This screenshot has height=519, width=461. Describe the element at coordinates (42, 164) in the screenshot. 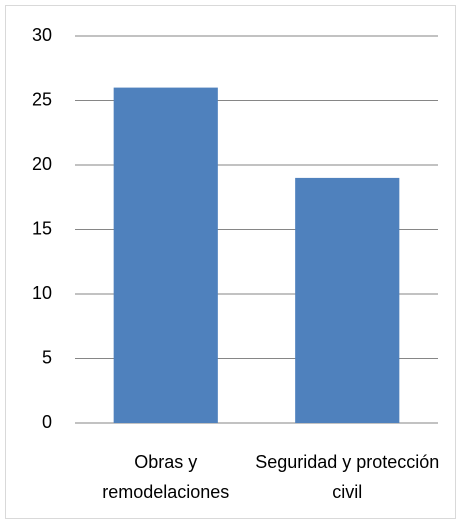

I see `y-tick-label: 20` at that location.